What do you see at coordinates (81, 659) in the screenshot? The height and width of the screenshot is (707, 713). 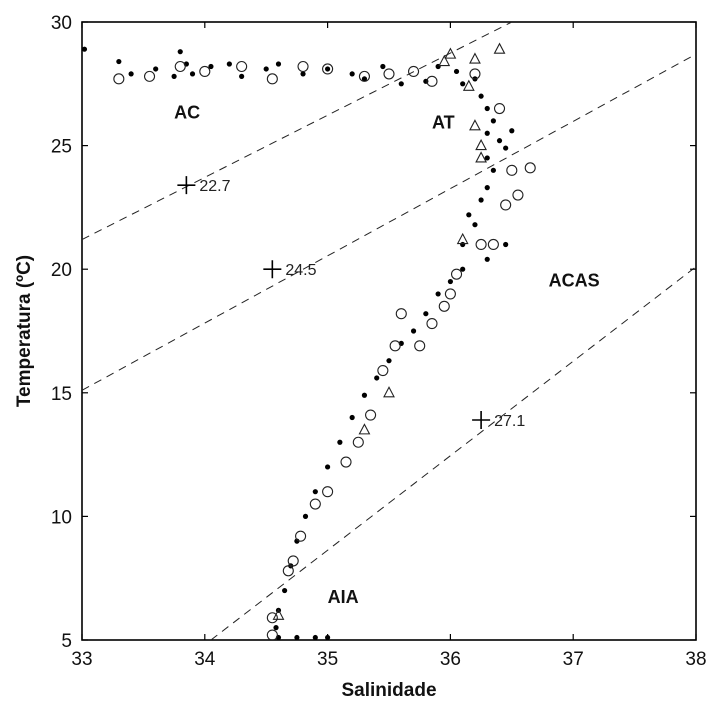 I see `x-tick-label: 33` at bounding box center [81, 659].